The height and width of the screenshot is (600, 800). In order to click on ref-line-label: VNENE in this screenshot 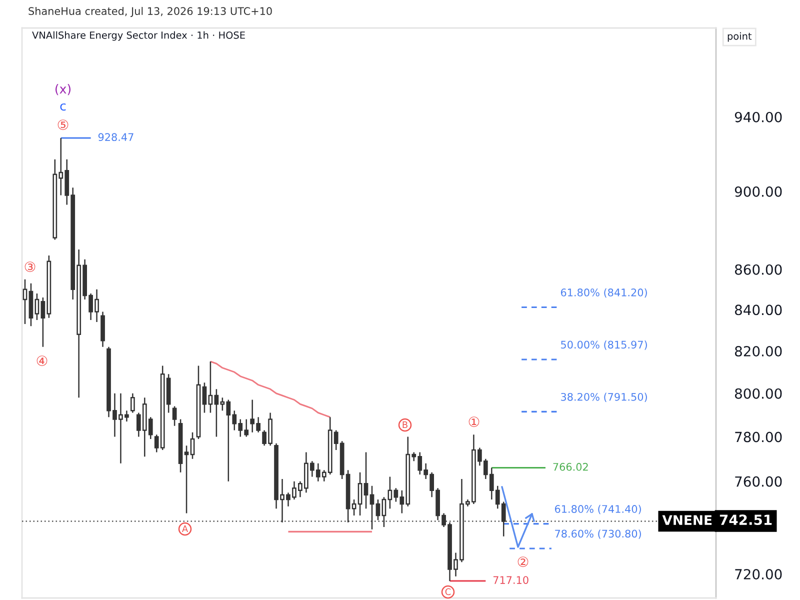, I will do `click(687, 520)`.